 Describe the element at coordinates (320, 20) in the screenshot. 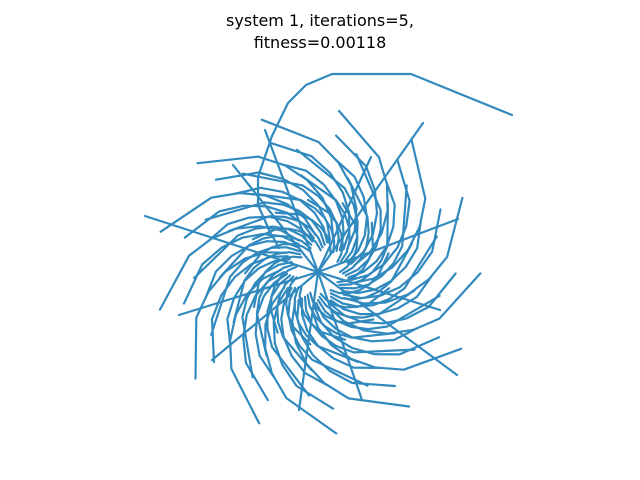

I see `plot-title-line-1: system 1, iterations=5,` at that location.